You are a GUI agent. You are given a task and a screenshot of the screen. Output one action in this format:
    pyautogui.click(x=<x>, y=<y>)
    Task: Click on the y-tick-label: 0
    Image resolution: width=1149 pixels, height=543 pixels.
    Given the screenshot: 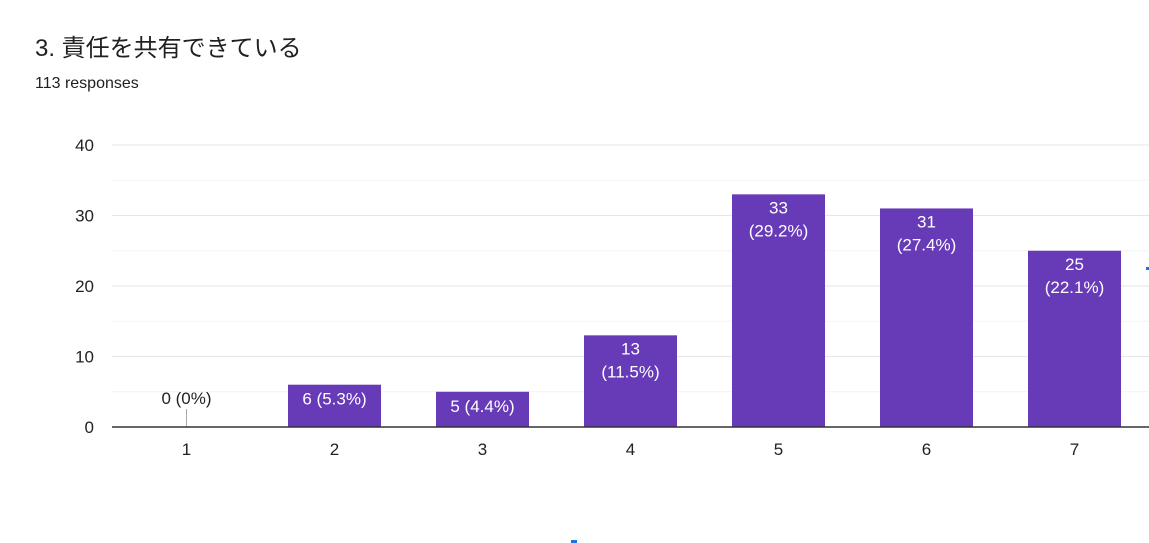 What is the action you would take?
    pyautogui.click(x=89, y=427)
    